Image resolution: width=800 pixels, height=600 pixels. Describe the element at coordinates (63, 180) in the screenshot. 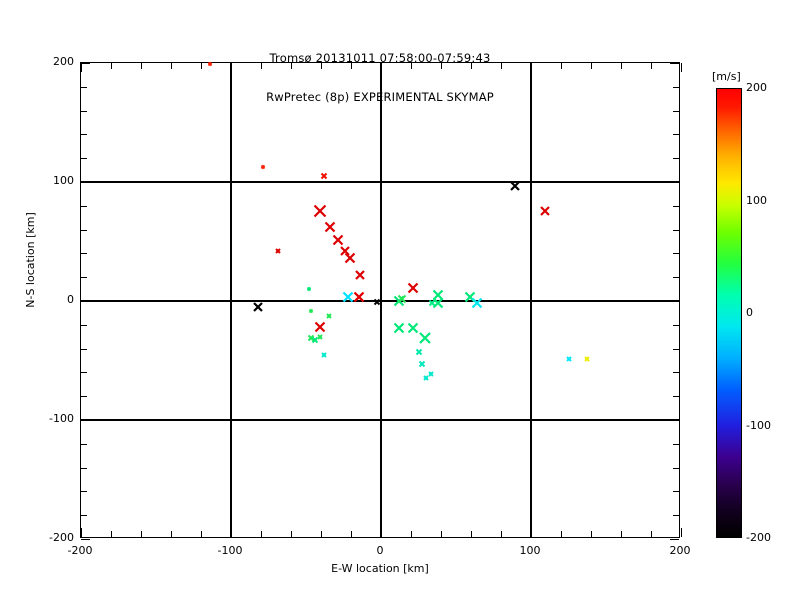

I see `y-tick-label: 100` at that location.